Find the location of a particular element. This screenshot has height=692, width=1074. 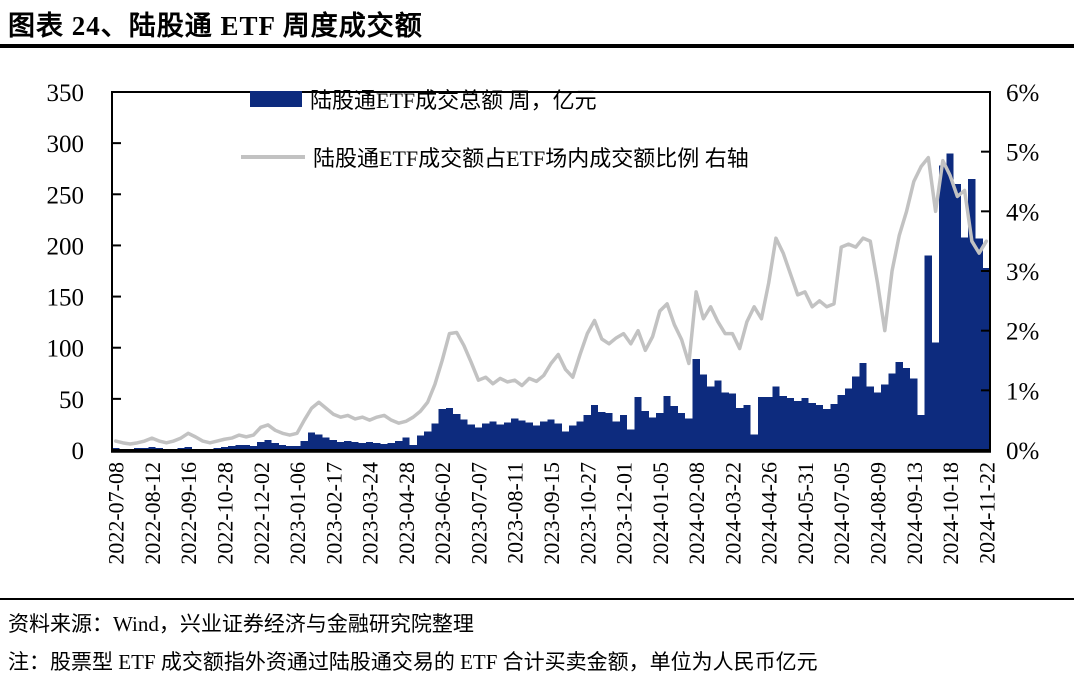

right-axis-label: 6% is located at coordinates (1022, 93).